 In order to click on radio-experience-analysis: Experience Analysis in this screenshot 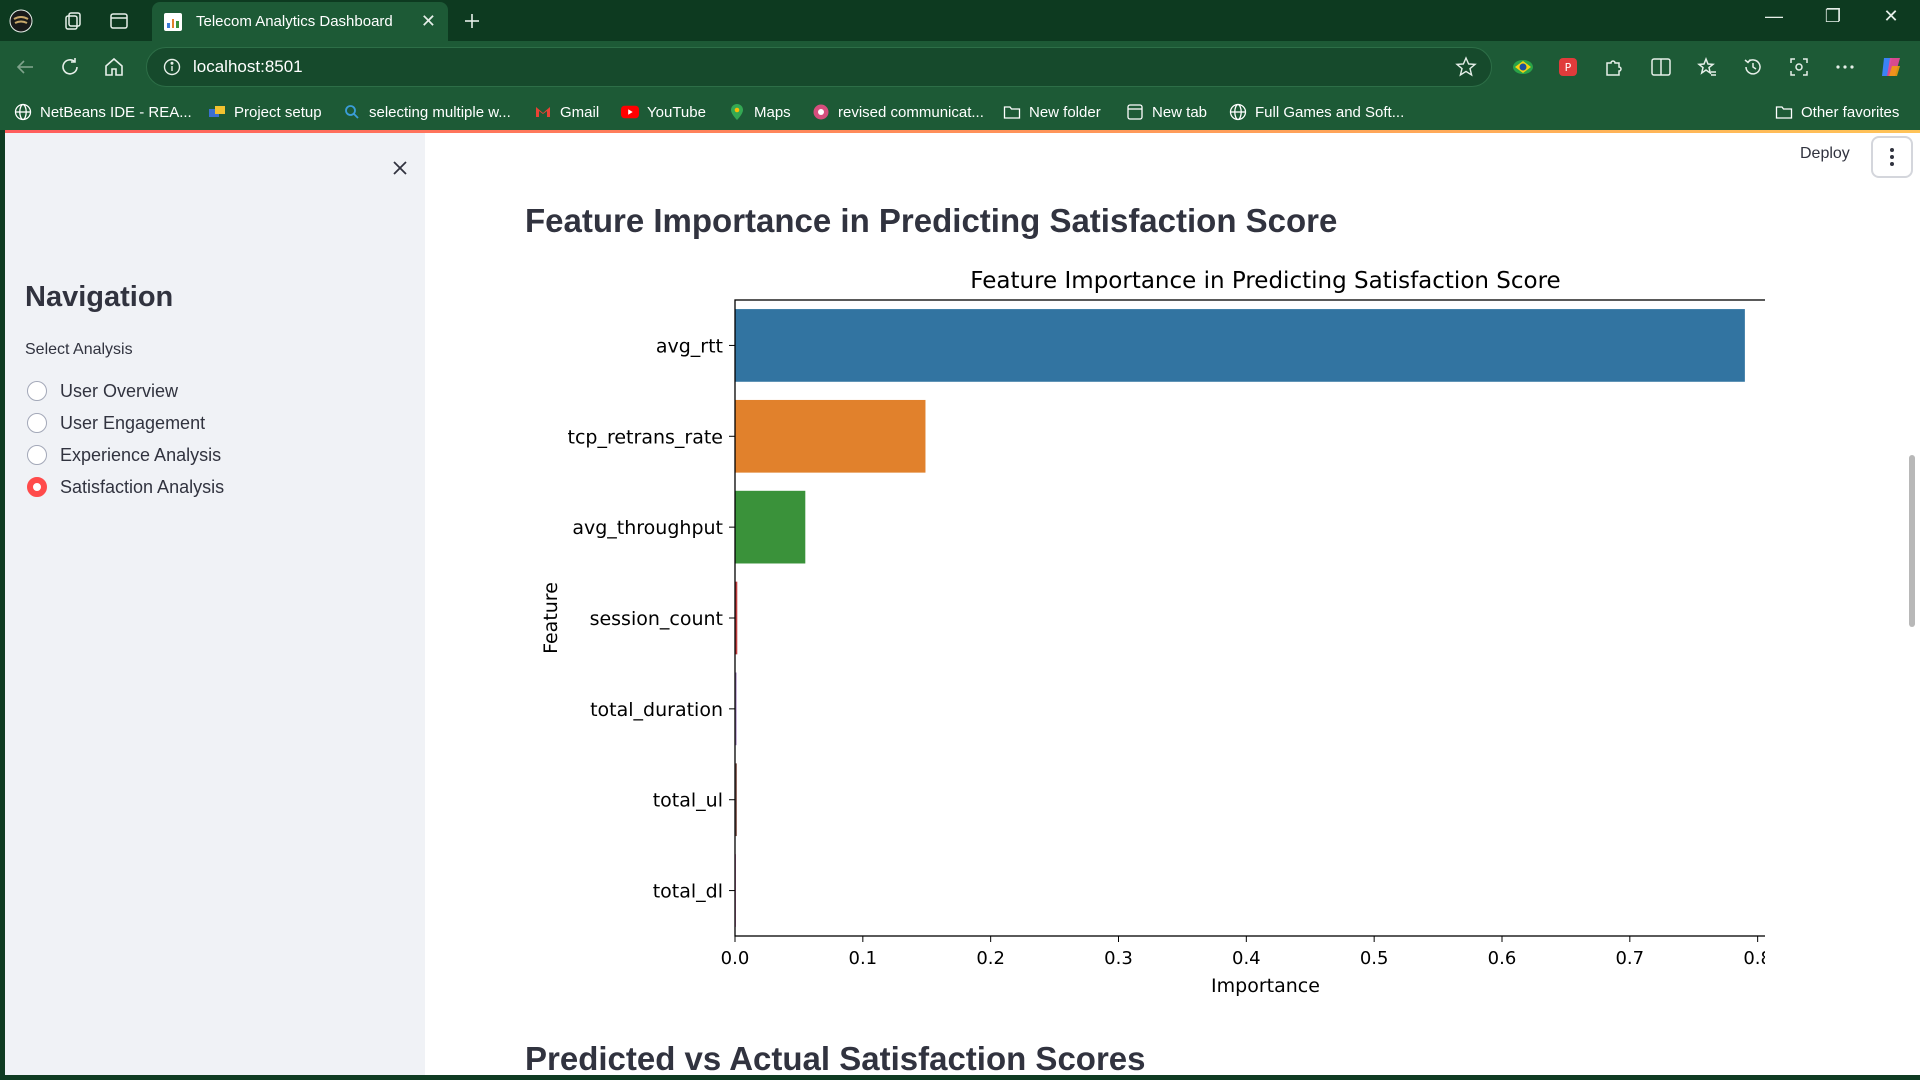, I will do `click(124, 455)`.